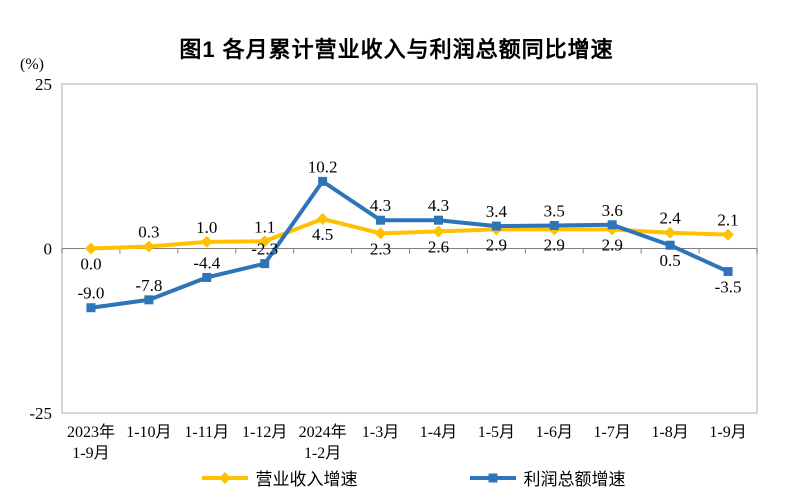 This screenshot has height=500, width=793. Describe the element at coordinates (206, 227) in the screenshot. I see `data-point-label: 1.0` at that location.